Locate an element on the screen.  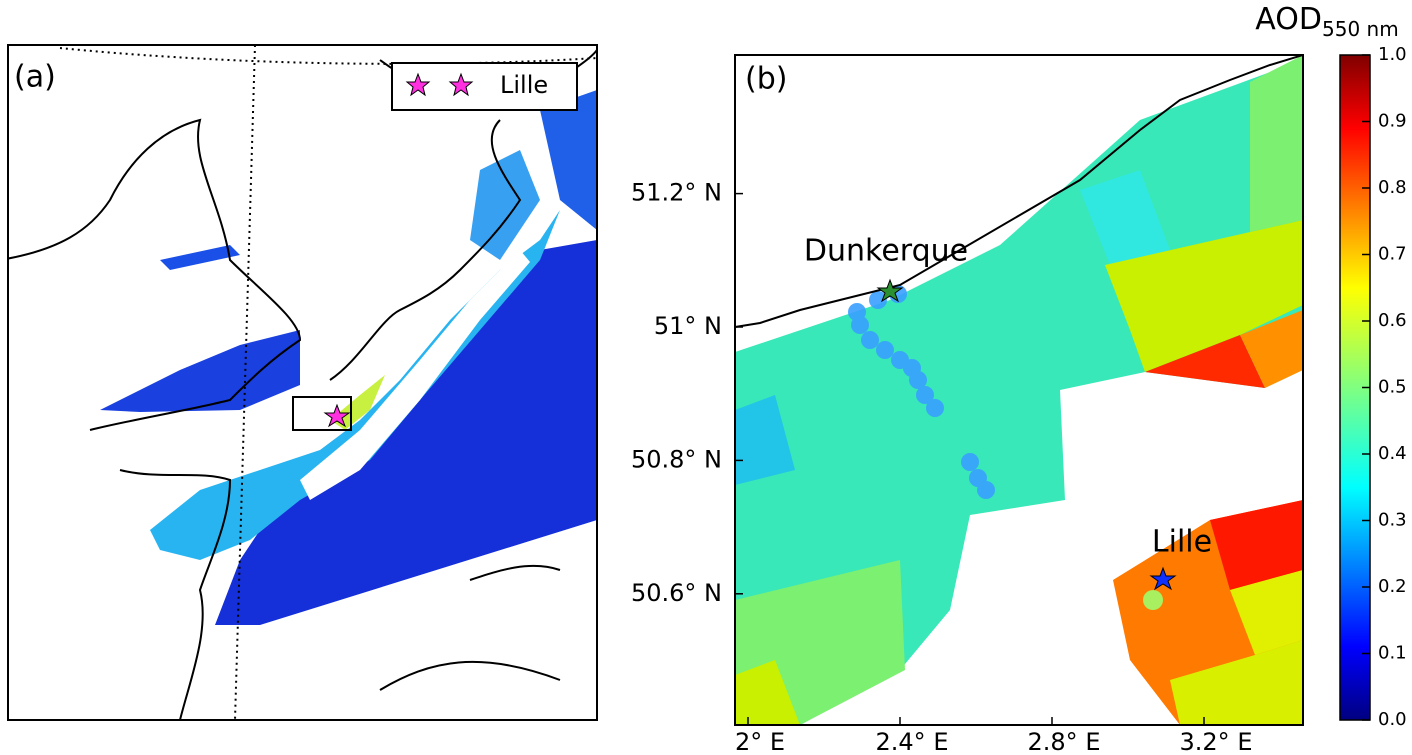
colorbar-tick-label: 0.8 is located at coordinates (1392, 187).